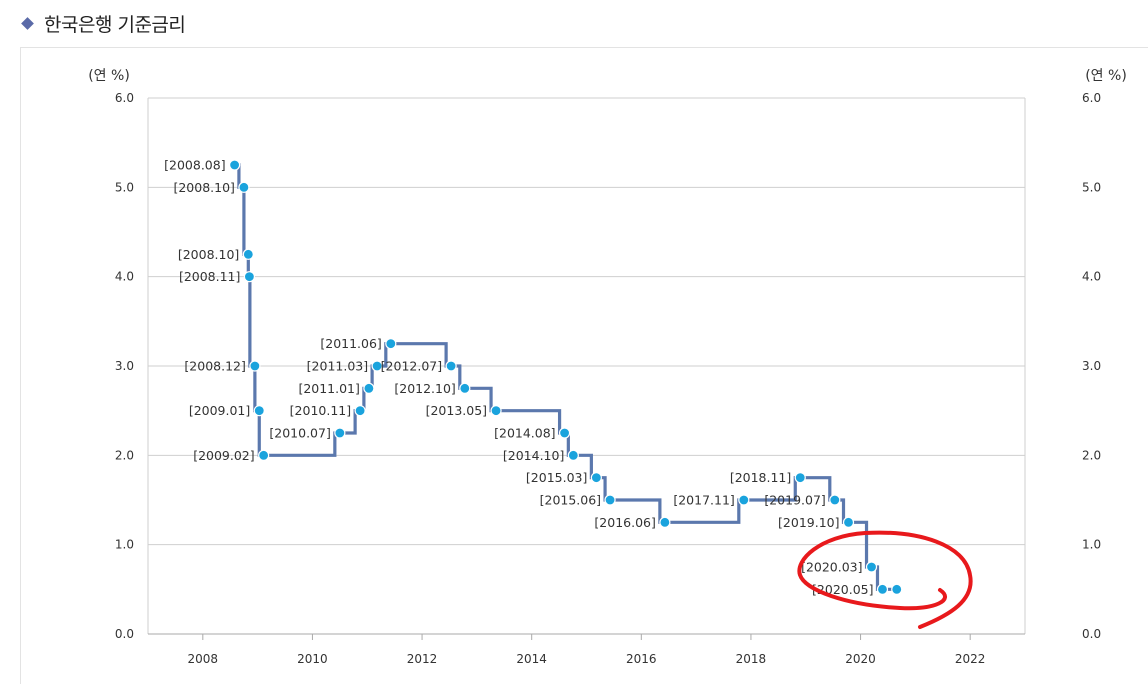 This screenshot has height=684, width=1148. What do you see at coordinates (203, 659) in the screenshot?
I see `x-tick-label: 2008` at bounding box center [203, 659].